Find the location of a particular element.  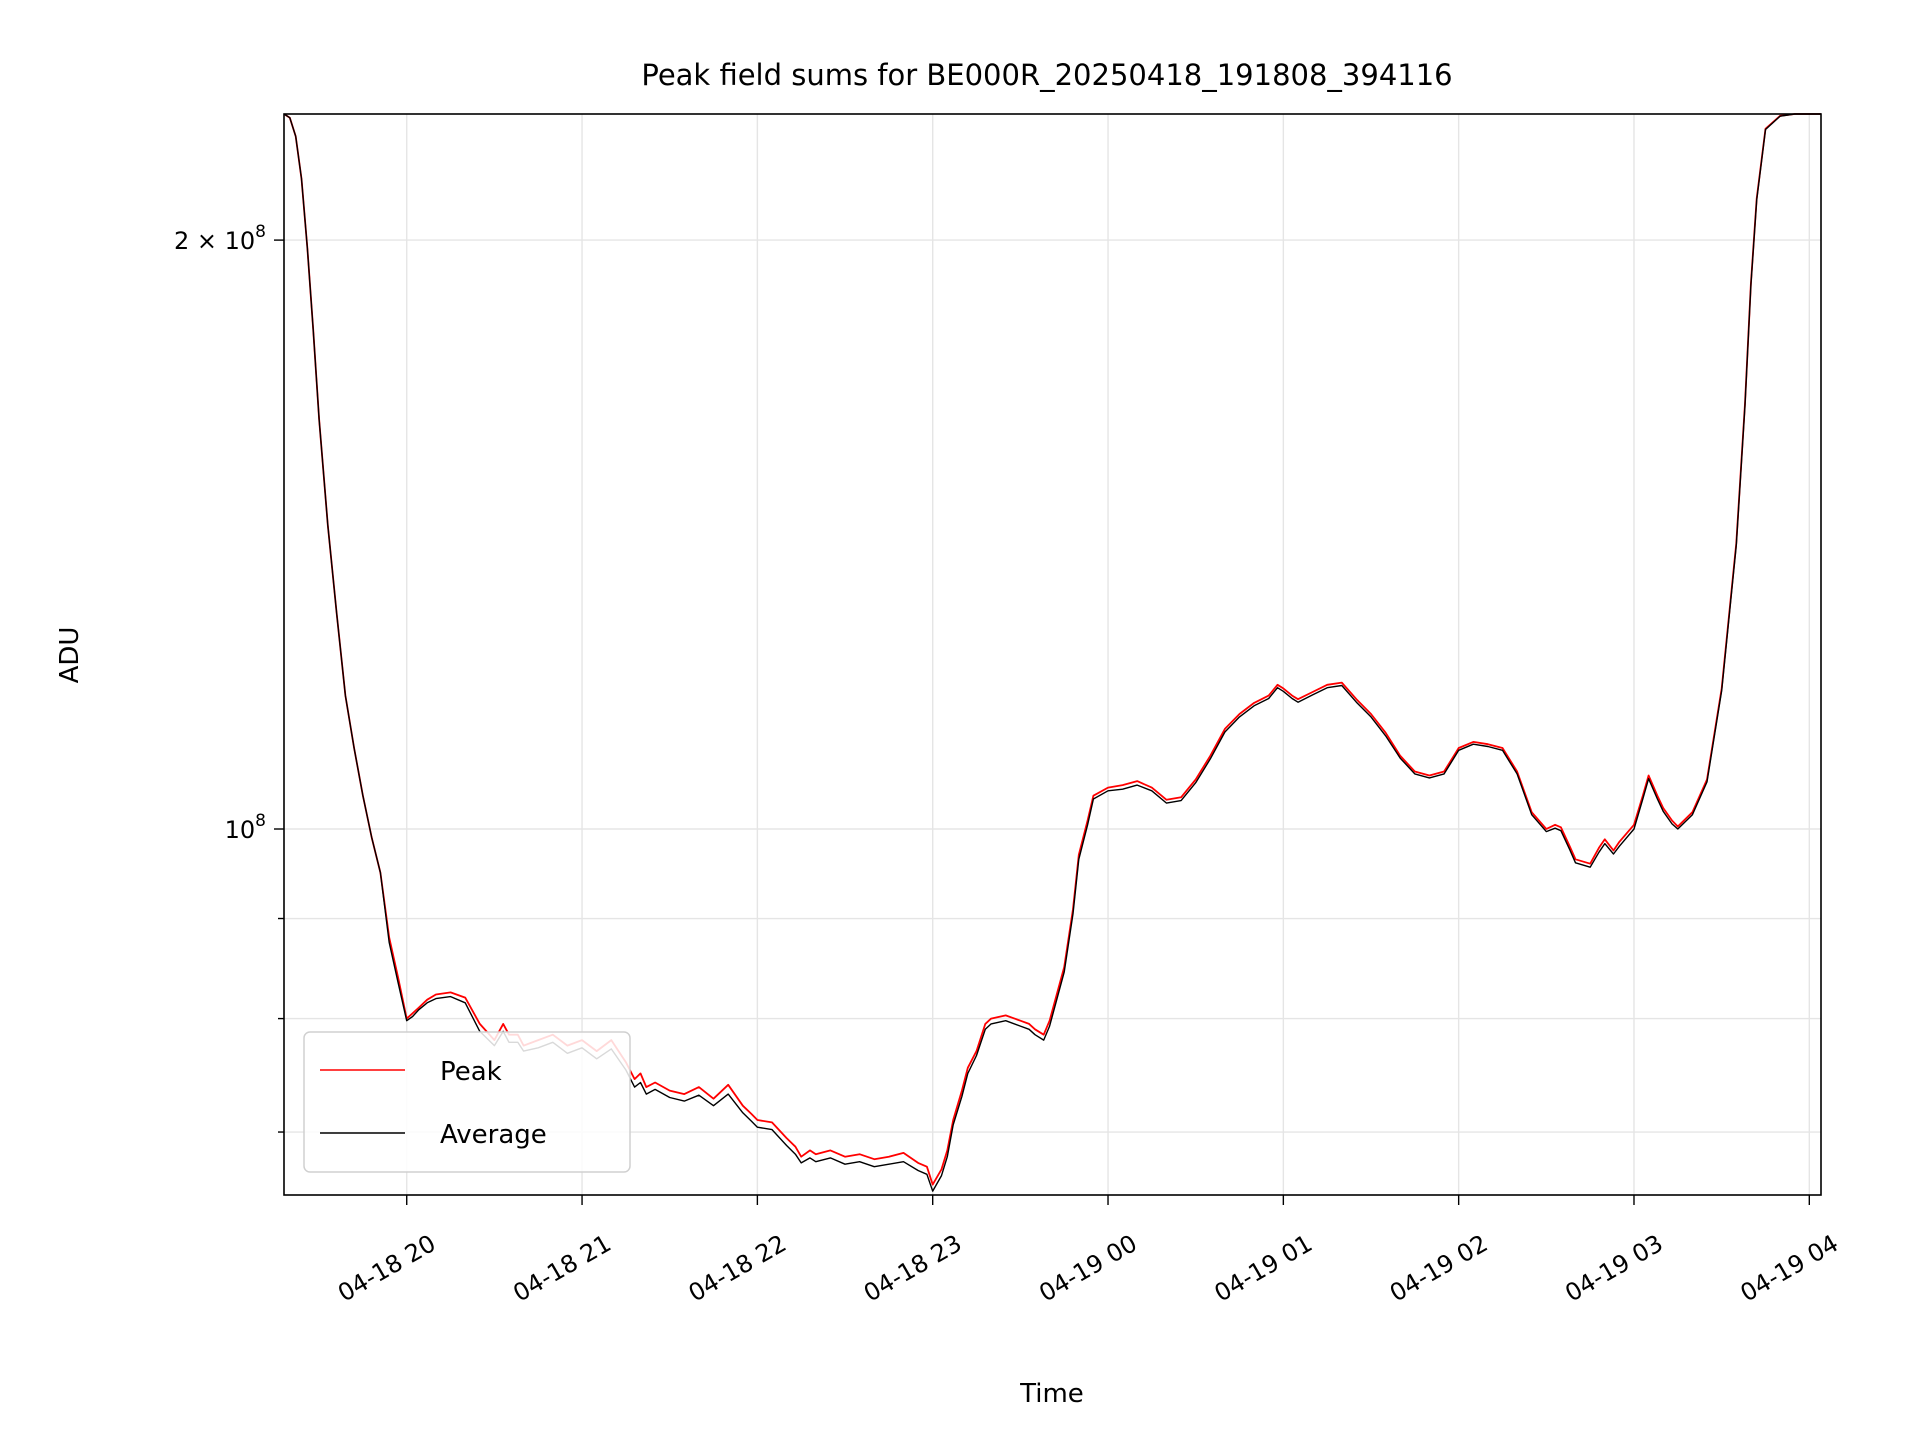

legend-box is located at coordinates (467, 1102).